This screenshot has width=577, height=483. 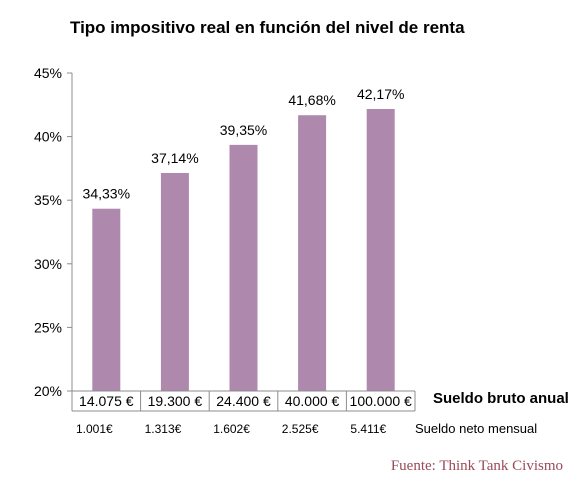 I want to click on y-tick-label: 35%, so click(x=48, y=200).